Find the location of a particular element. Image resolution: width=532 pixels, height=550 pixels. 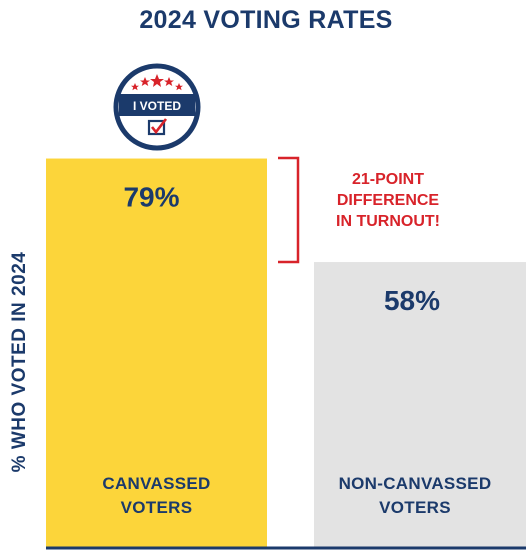

i-voted-badge: I VOTED is located at coordinates (157, 107).